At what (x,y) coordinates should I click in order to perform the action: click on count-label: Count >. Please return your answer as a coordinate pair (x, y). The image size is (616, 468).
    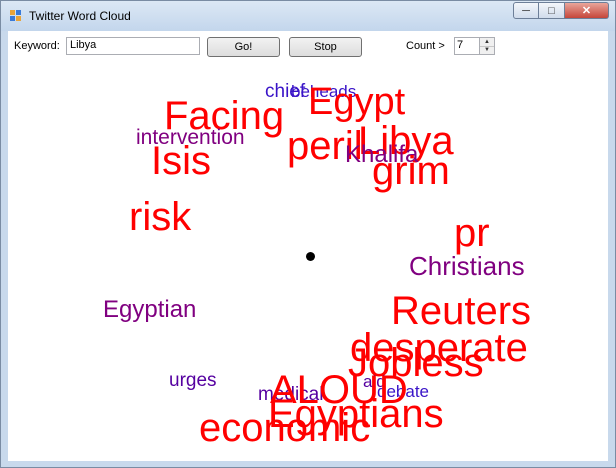
    Looking at the image, I should click on (425, 46).